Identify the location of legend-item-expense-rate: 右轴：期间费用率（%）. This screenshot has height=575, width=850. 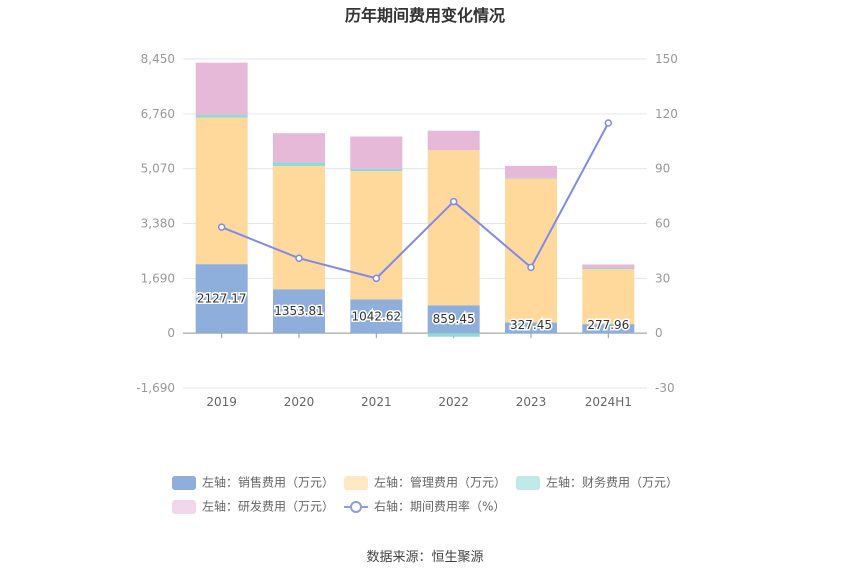
(424, 506).